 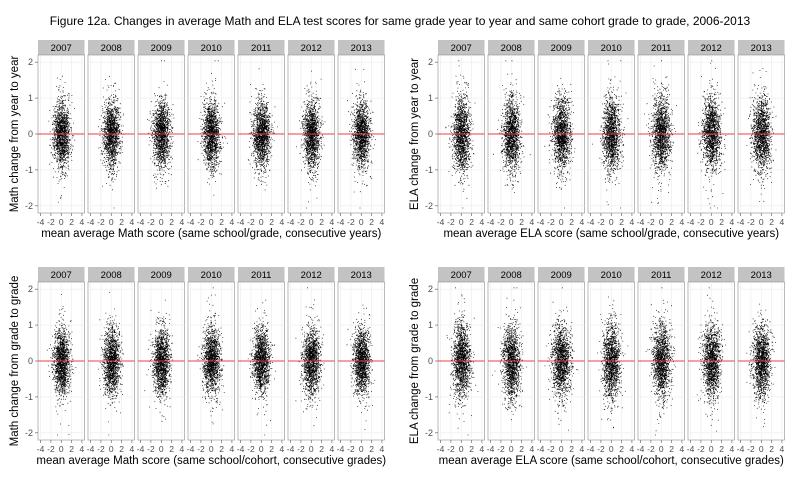 I want to click on facet-2013: 2013 -4 -2 0 2 4, so click(x=361, y=133).